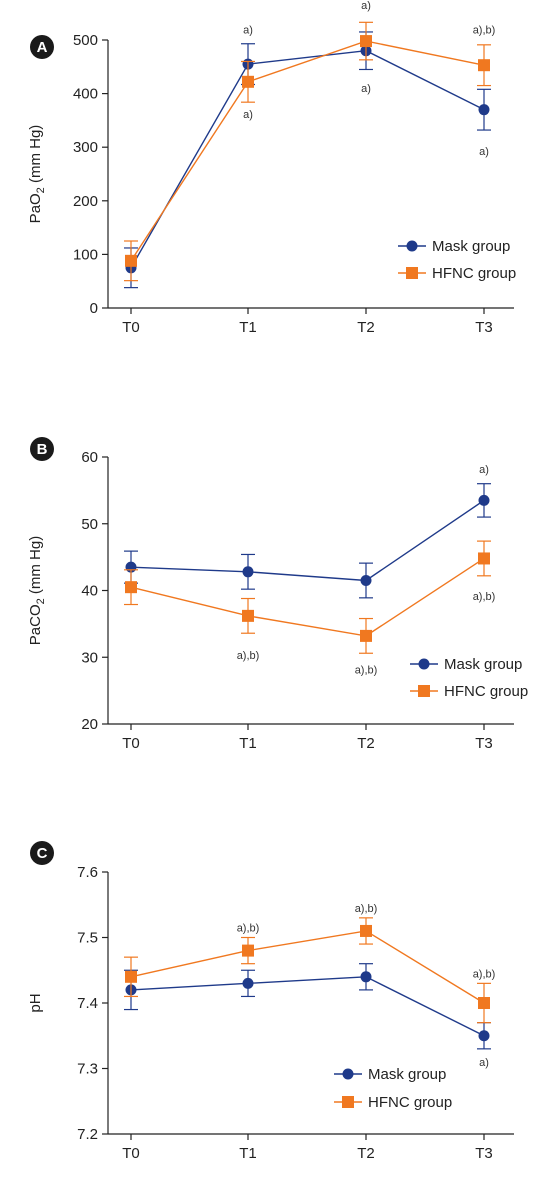 The image size is (555, 1191). I want to click on y-tick-label: 100, so click(85, 254).